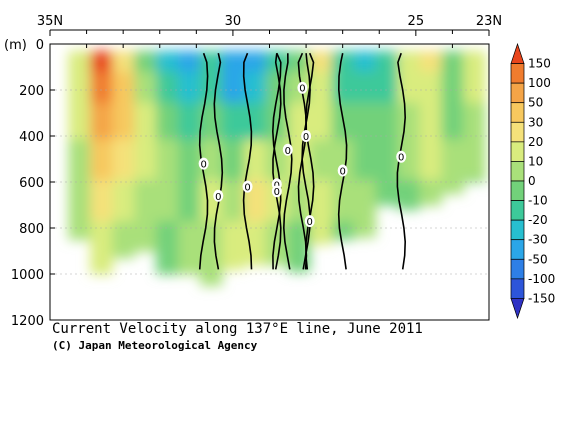 The height and width of the screenshot is (423, 570). What do you see at coordinates (233, 21) in the screenshot?
I see `x-tick-label: 30` at bounding box center [233, 21].